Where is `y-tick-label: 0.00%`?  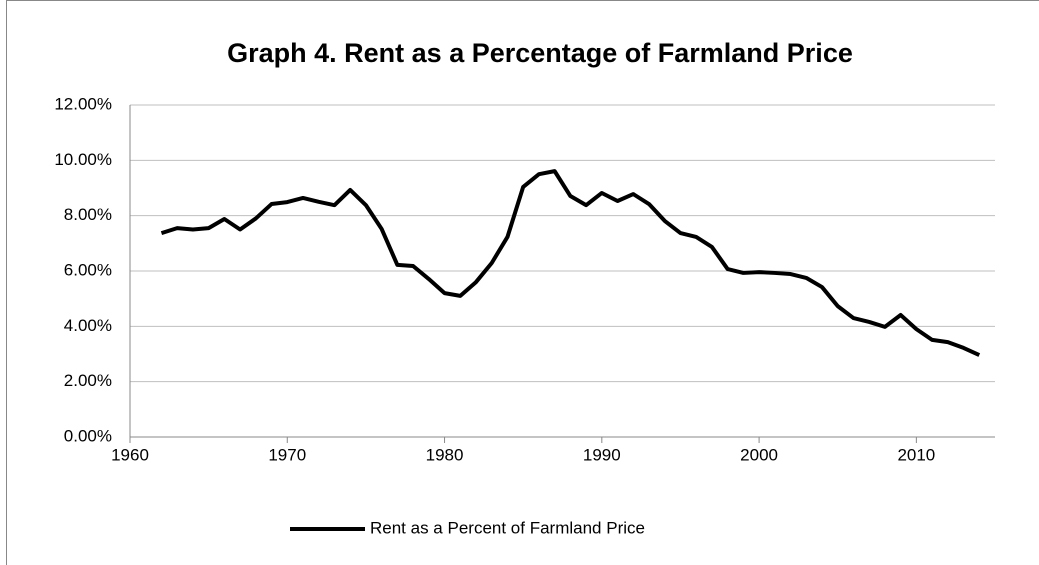
y-tick-label: 0.00% is located at coordinates (88, 435).